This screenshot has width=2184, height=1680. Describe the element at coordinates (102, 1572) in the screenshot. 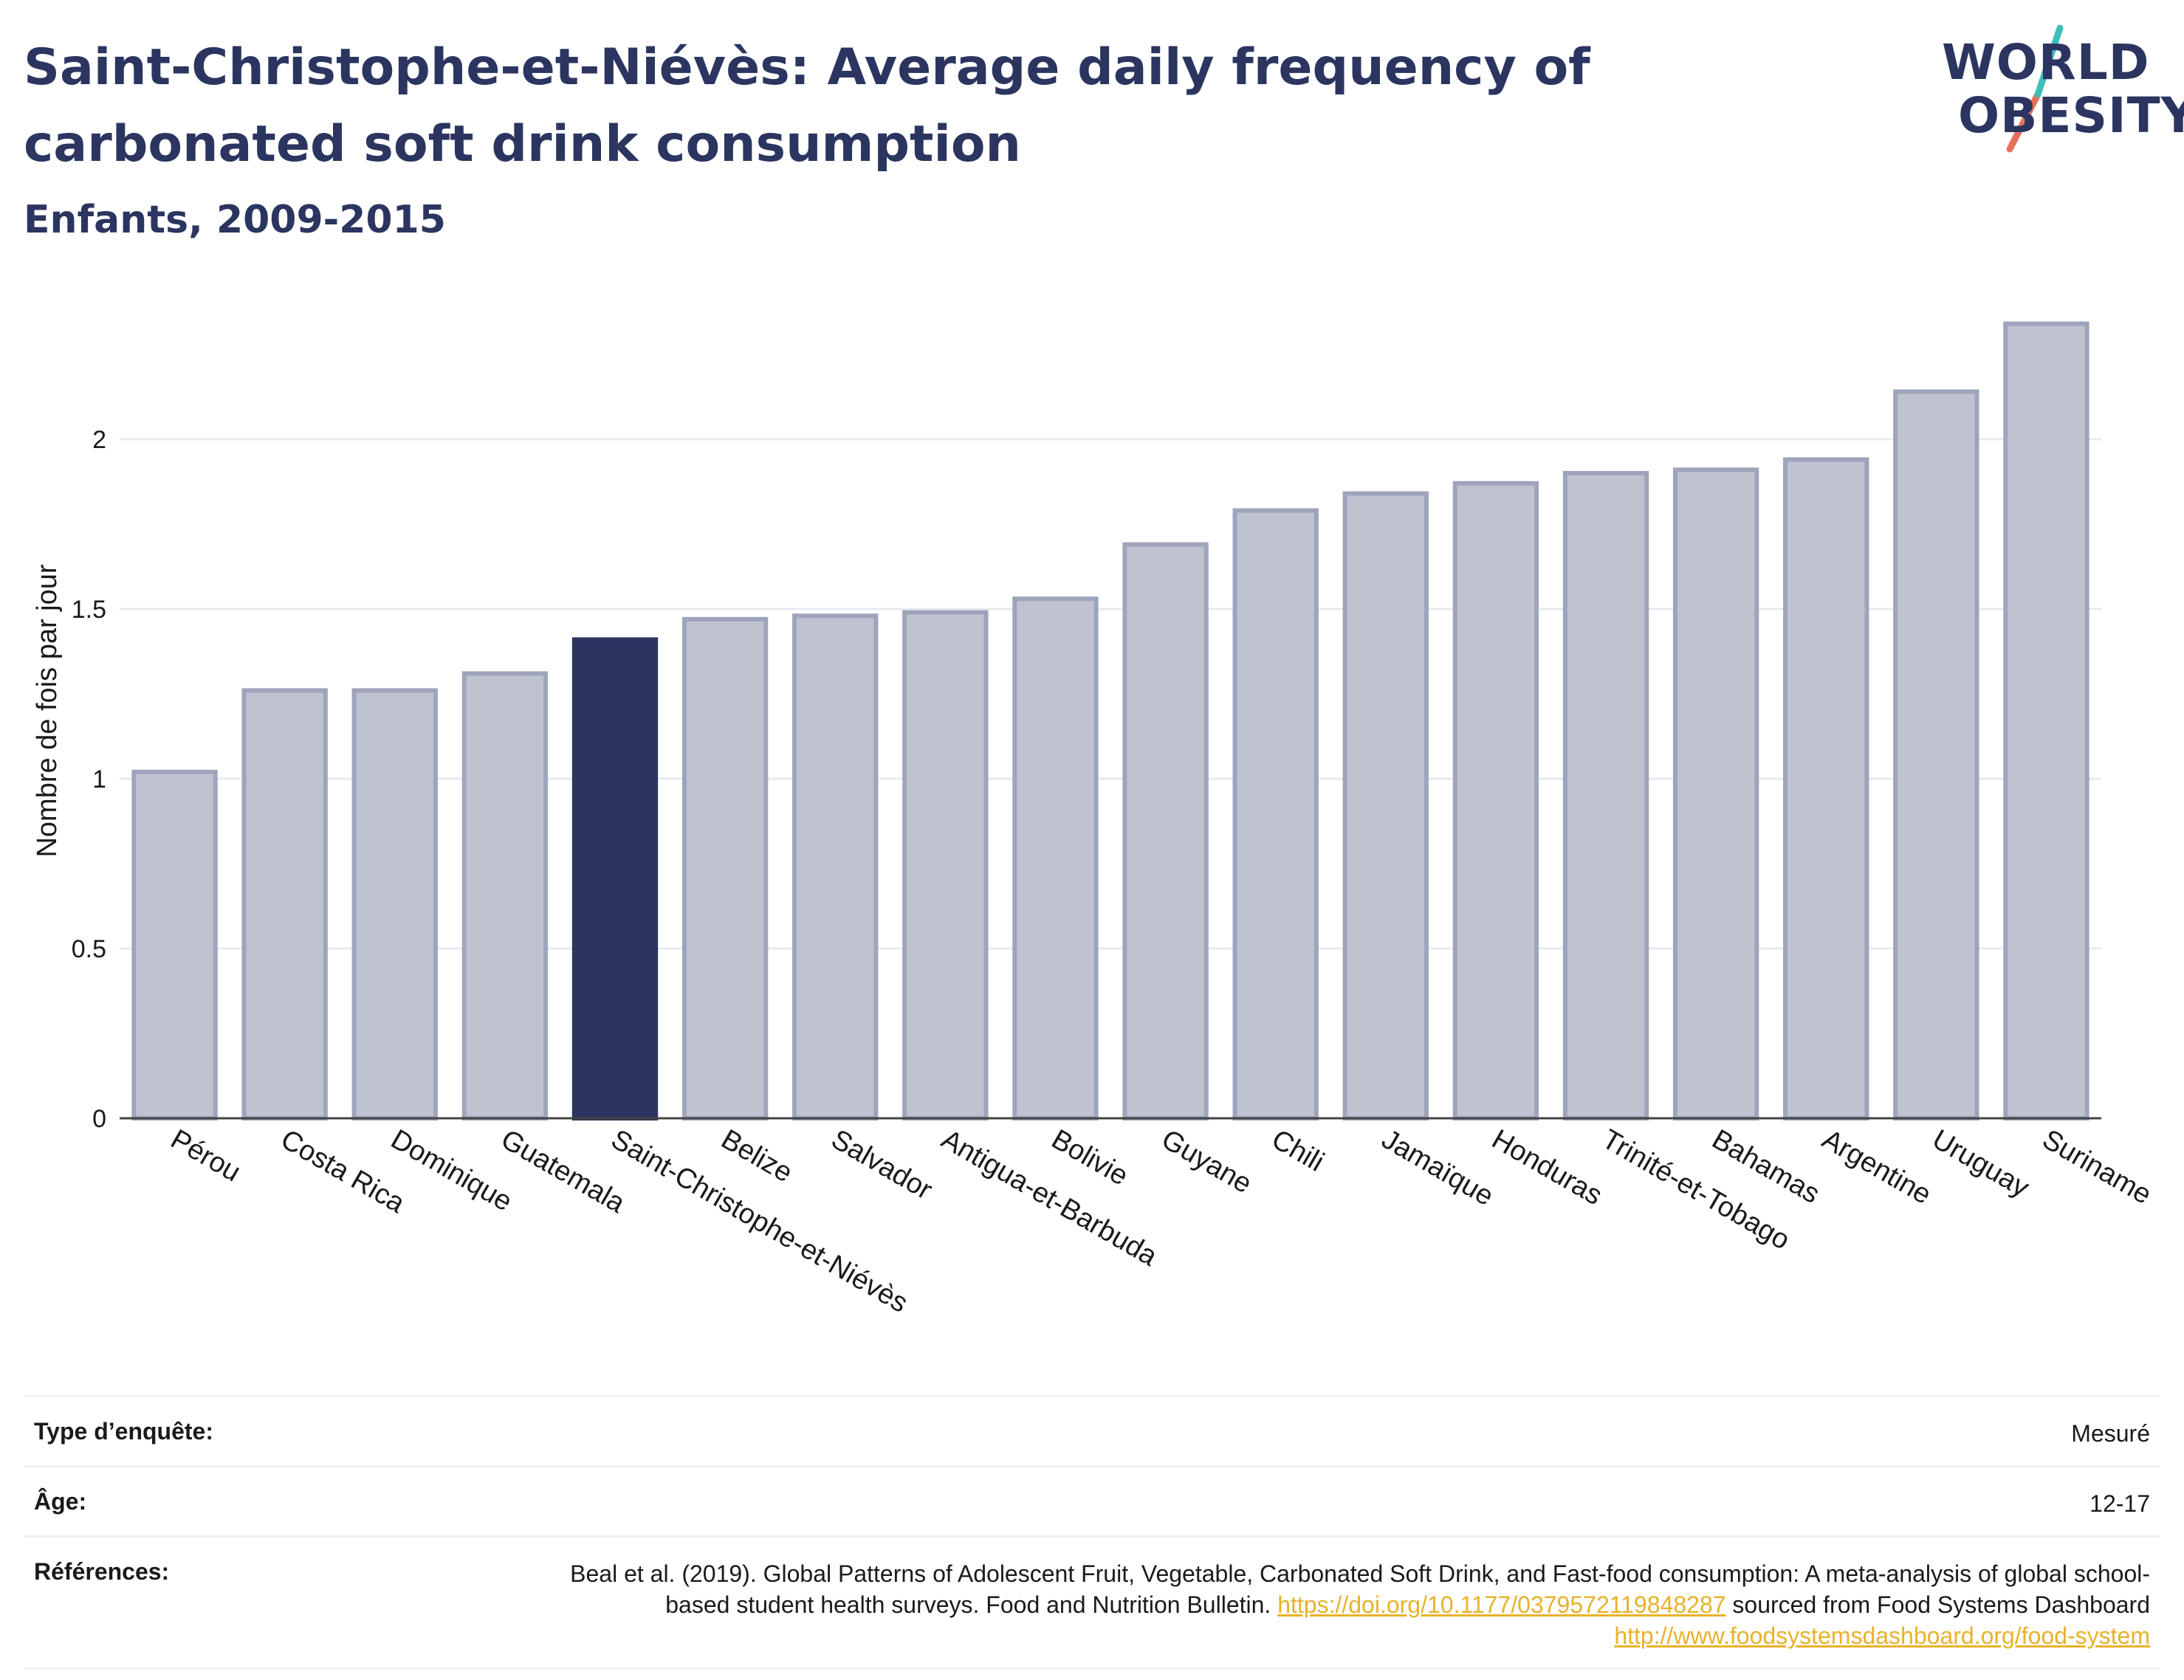

I see `references-label: Références:` at that location.